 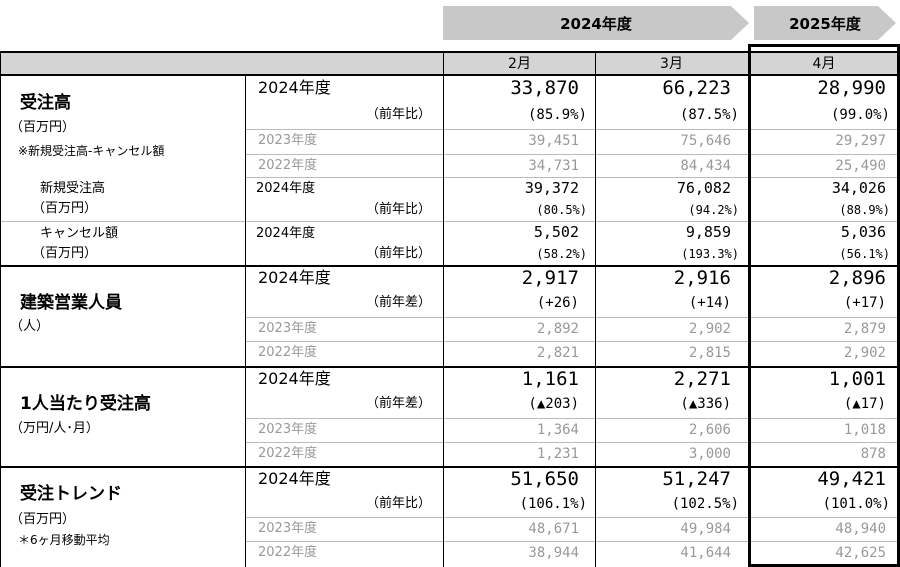 I want to click on month-header-mar: 3月, so click(x=671, y=64).